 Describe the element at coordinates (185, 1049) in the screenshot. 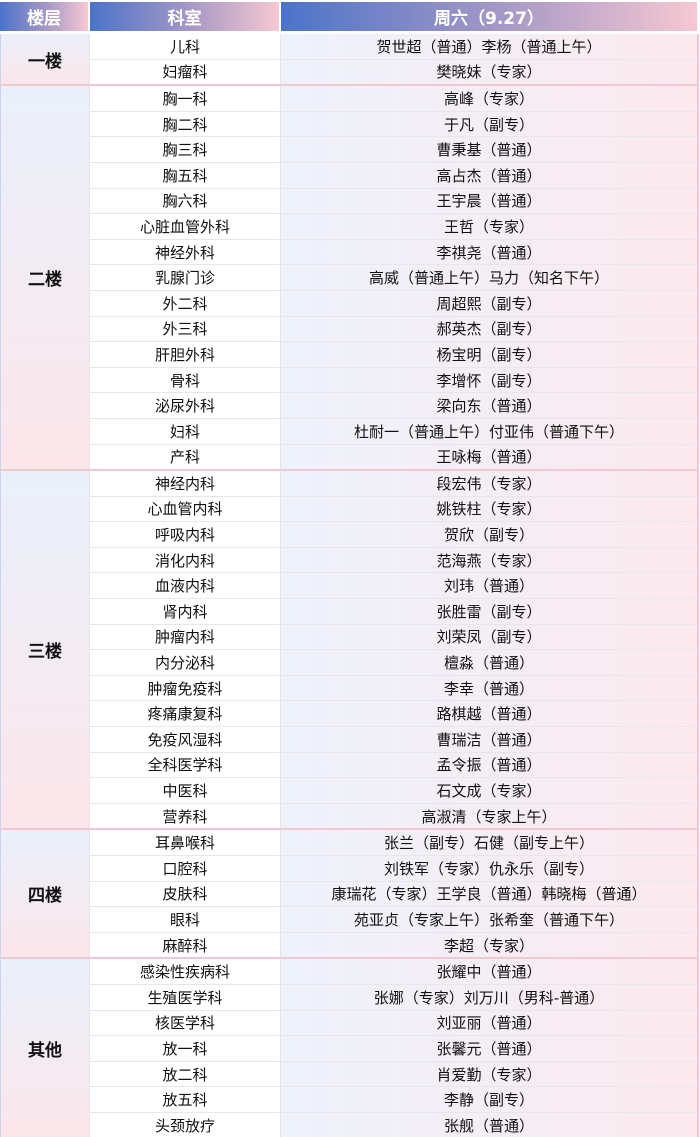

I see `dept-cell: 放一科` at that location.